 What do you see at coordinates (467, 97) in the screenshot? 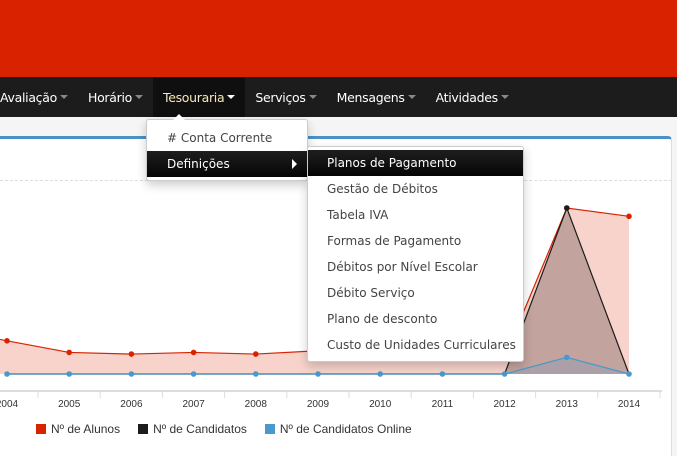
I see `nav-label: Atividades` at bounding box center [467, 97].